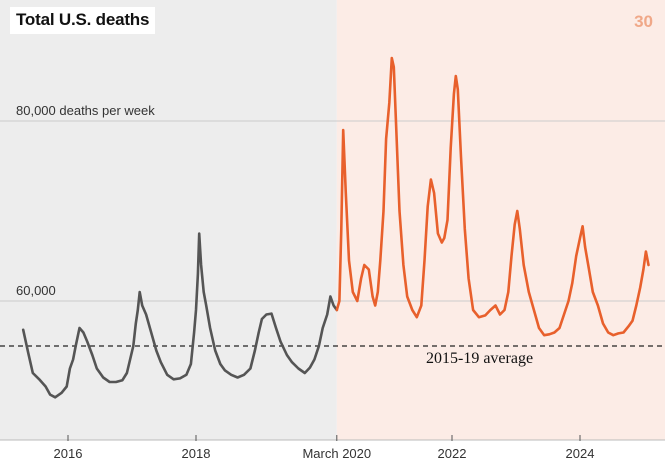 Image resolution: width=665 pixels, height=469 pixels. What do you see at coordinates (452, 453) in the screenshot?
I see `x-tick-label: 2022` at bounding box center [452, 453].